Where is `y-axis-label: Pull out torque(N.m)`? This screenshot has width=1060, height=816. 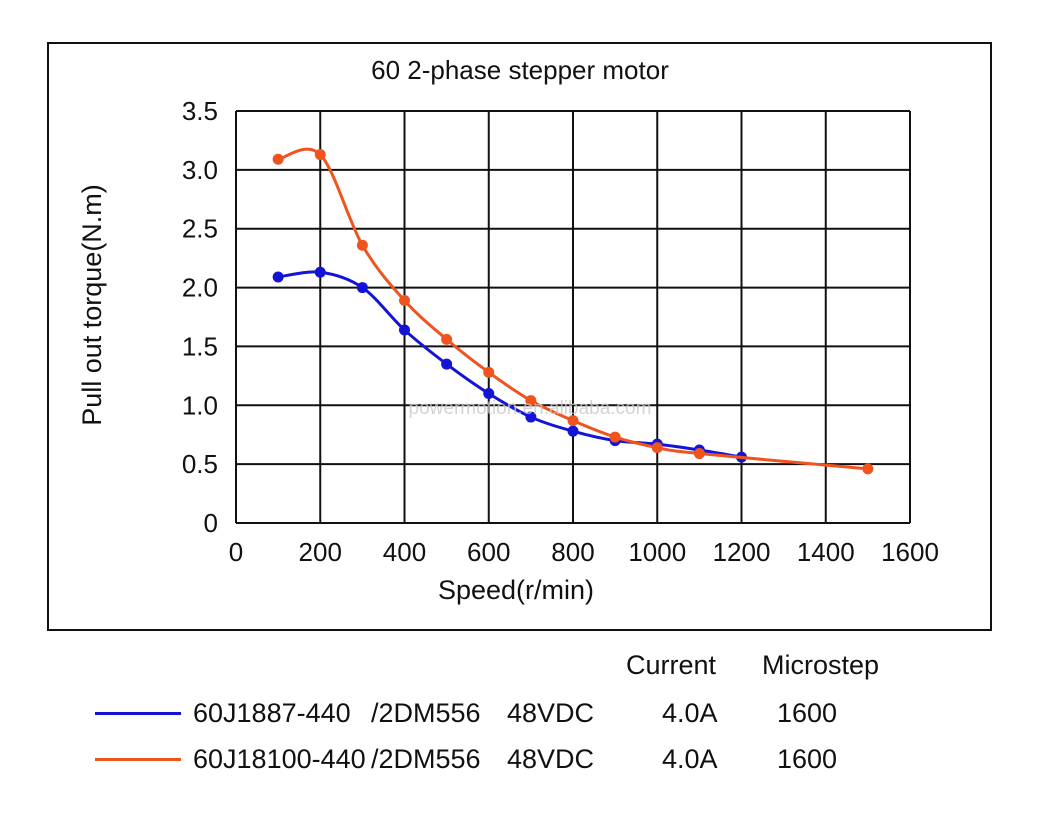
y-axis-label: Pull out torque(N.m) is located at coordinates (92, 305).